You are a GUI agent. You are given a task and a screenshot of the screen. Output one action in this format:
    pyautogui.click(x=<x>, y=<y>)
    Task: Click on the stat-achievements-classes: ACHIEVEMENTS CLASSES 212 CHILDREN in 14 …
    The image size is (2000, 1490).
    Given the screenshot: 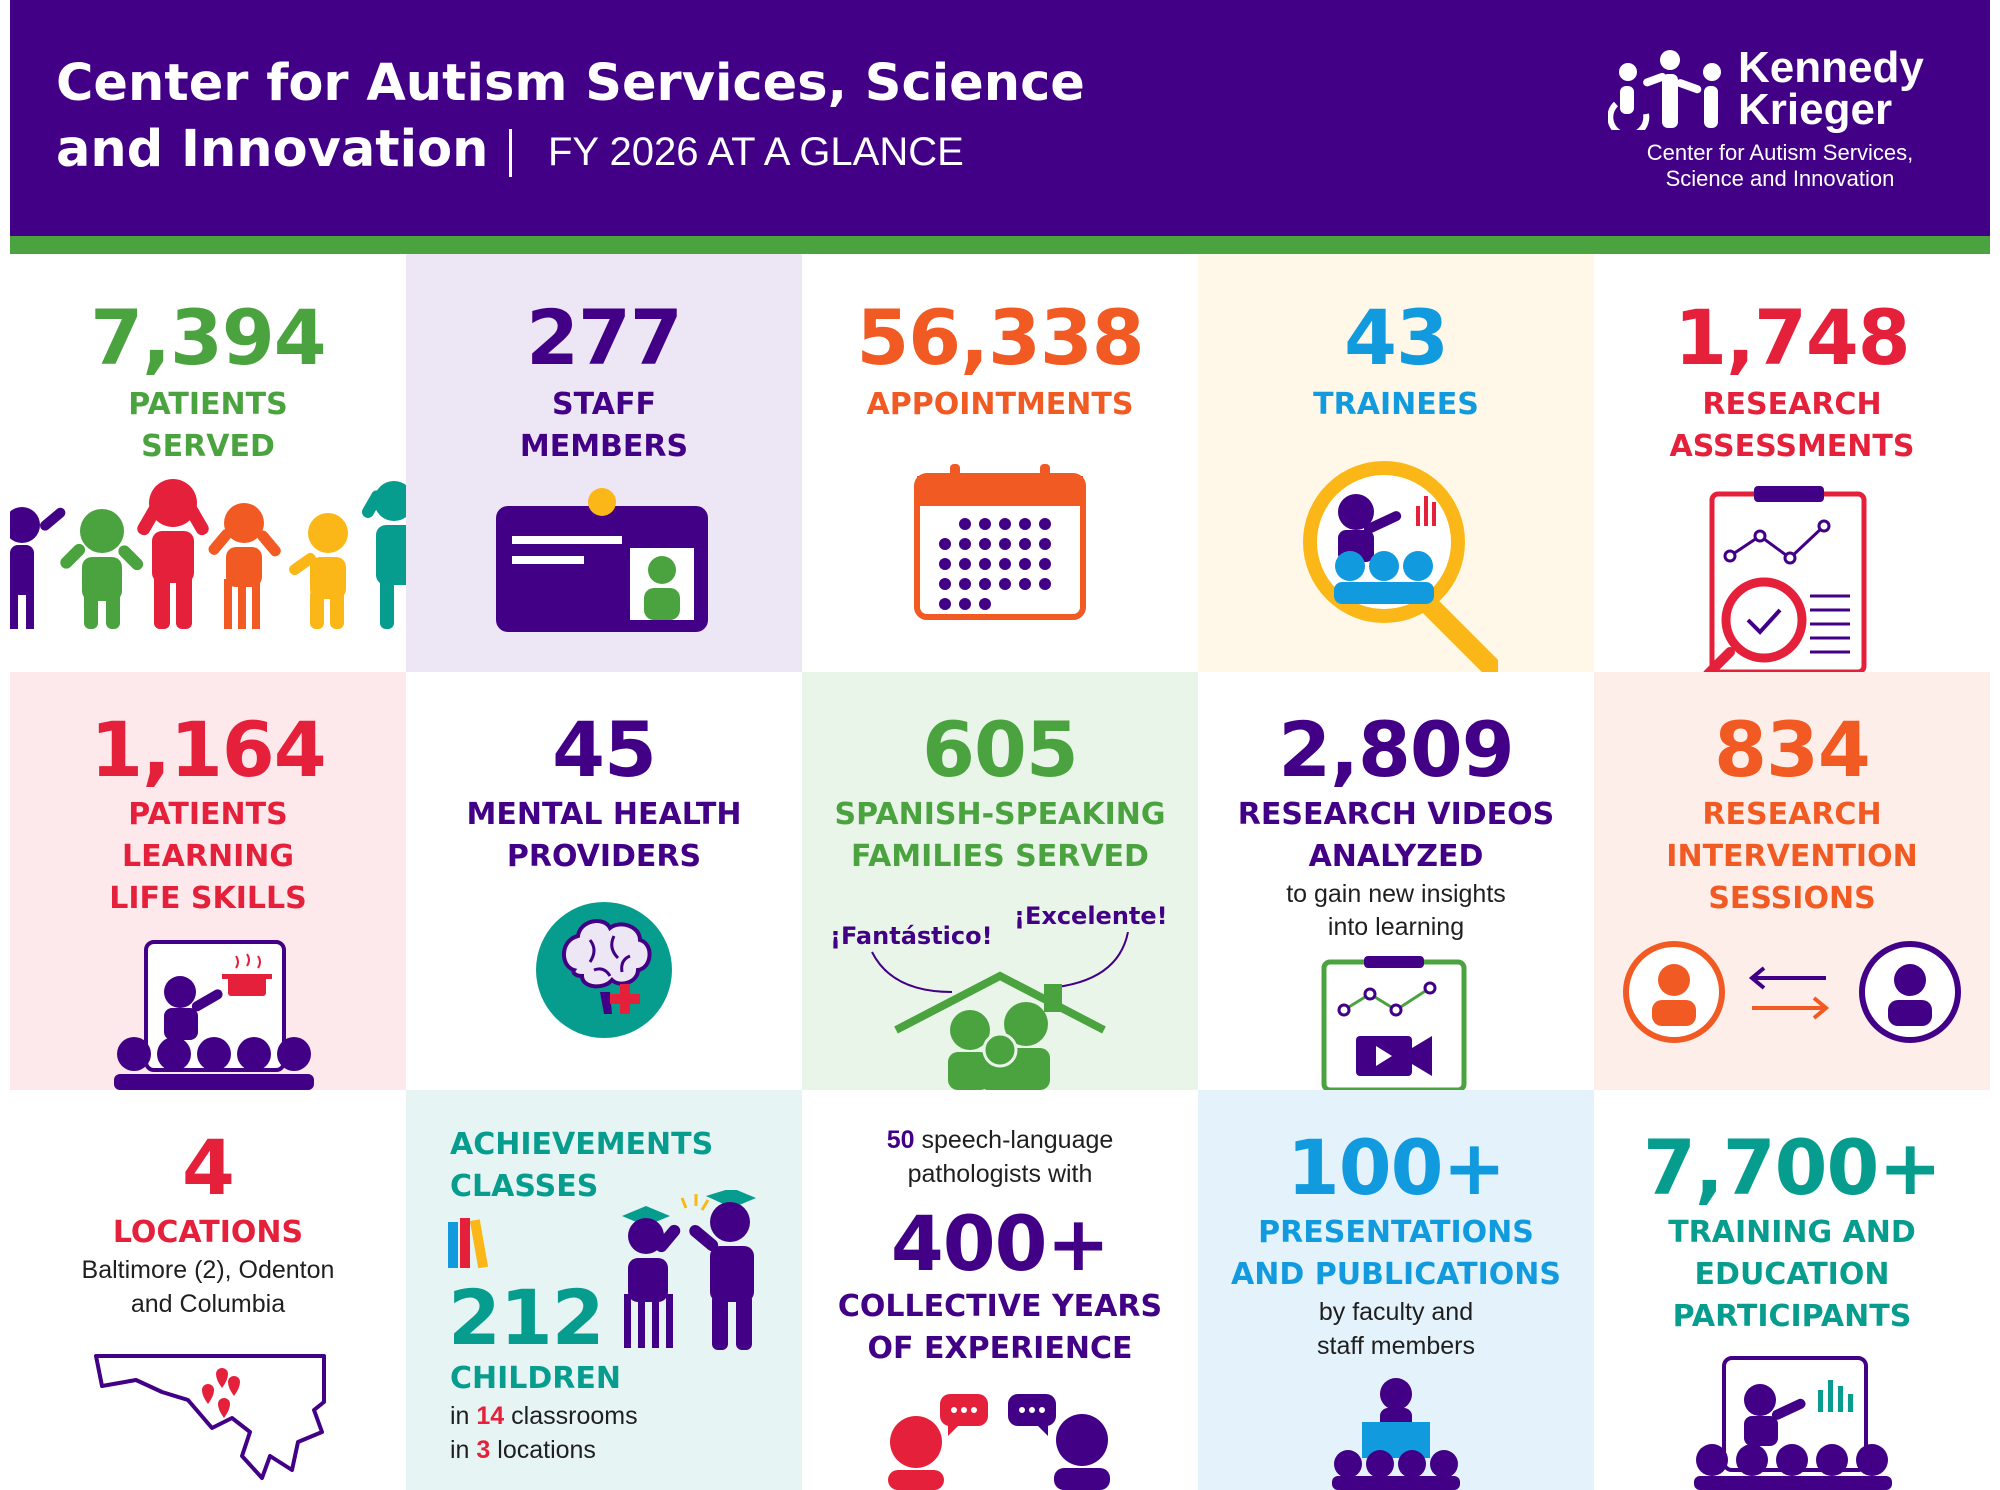 What is the action you would take?
    pyautogui.click(x=604, y=1290)
    